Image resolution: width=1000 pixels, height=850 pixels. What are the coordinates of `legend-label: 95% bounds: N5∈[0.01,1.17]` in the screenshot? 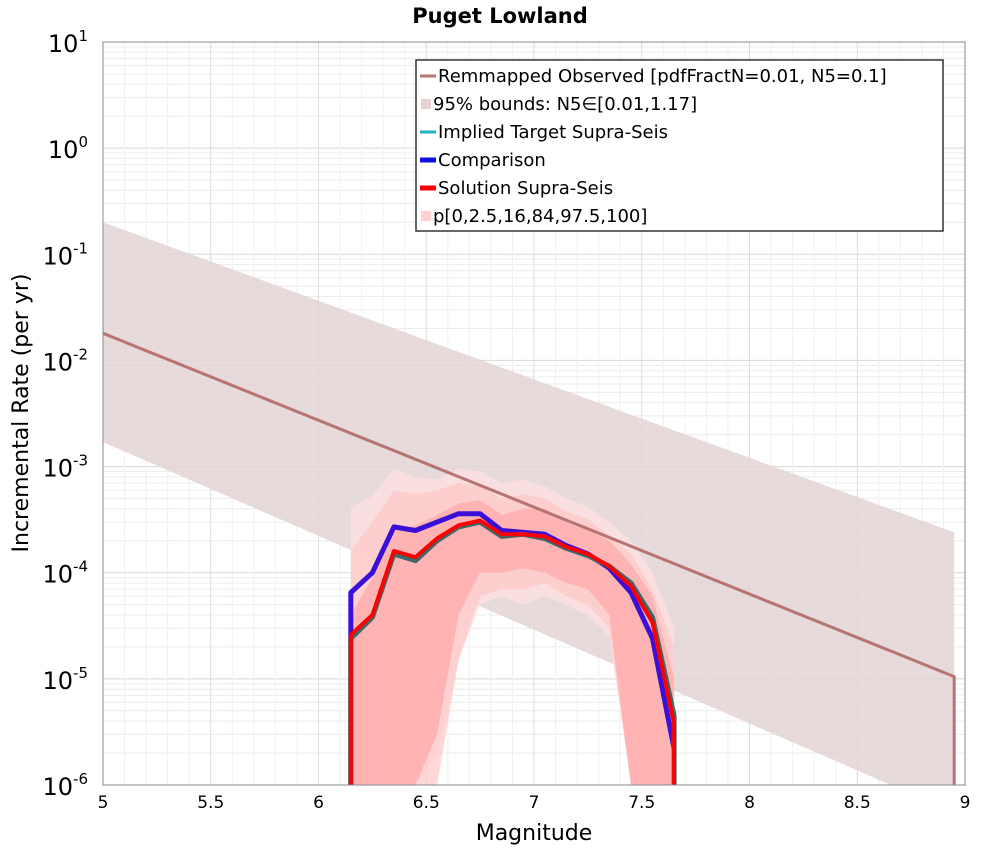 It's located at (565, 104).